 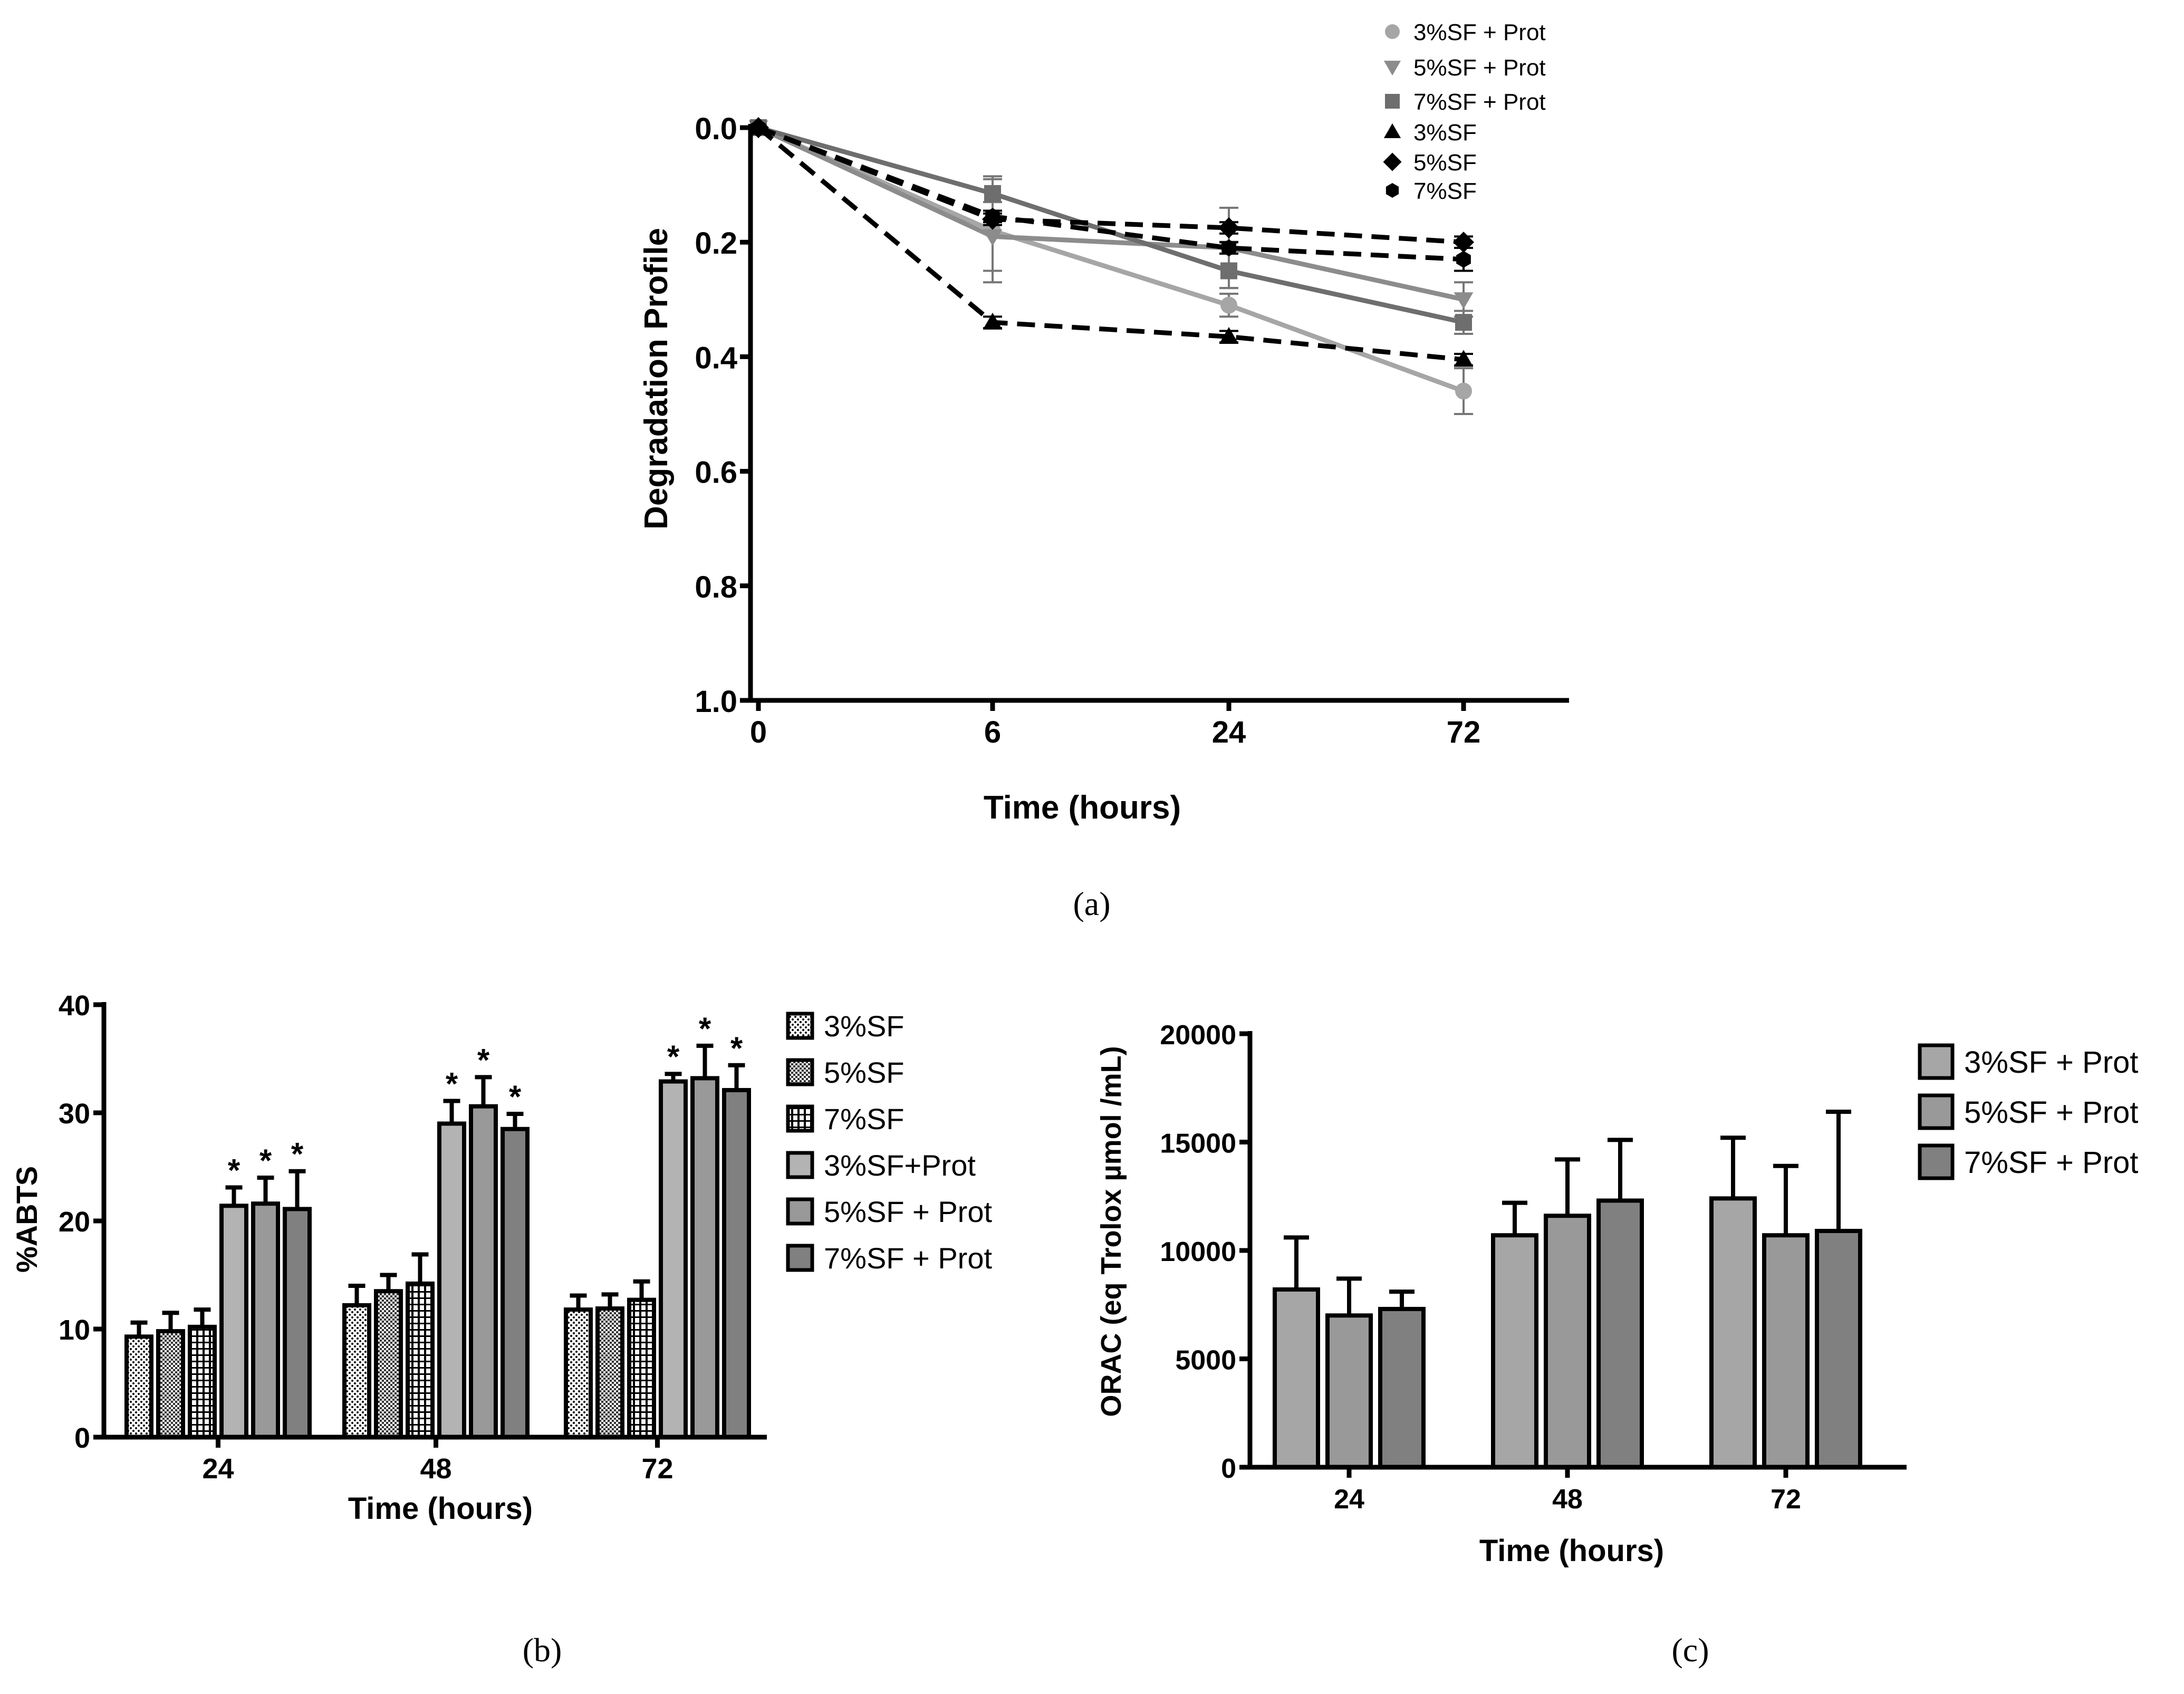 I want to click on chart-a-x-tick-label: 6, so click(x=993, y=732).